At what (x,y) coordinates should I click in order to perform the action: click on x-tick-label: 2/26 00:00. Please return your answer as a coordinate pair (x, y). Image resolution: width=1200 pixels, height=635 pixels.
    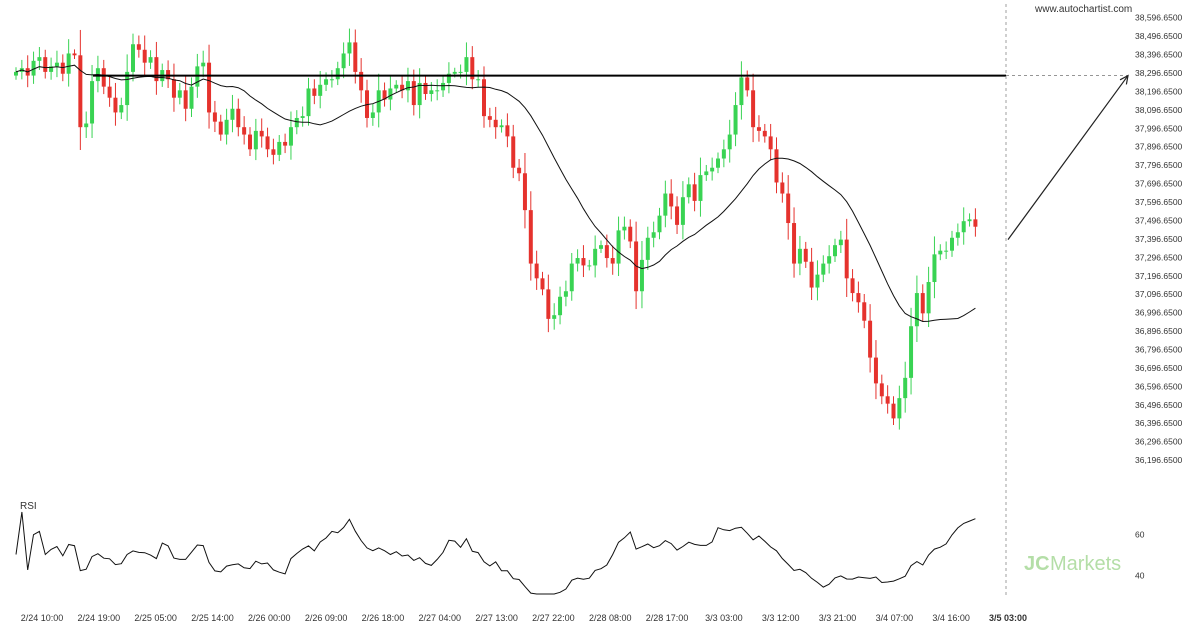
    Looking at the image, I should click on (269, 618).